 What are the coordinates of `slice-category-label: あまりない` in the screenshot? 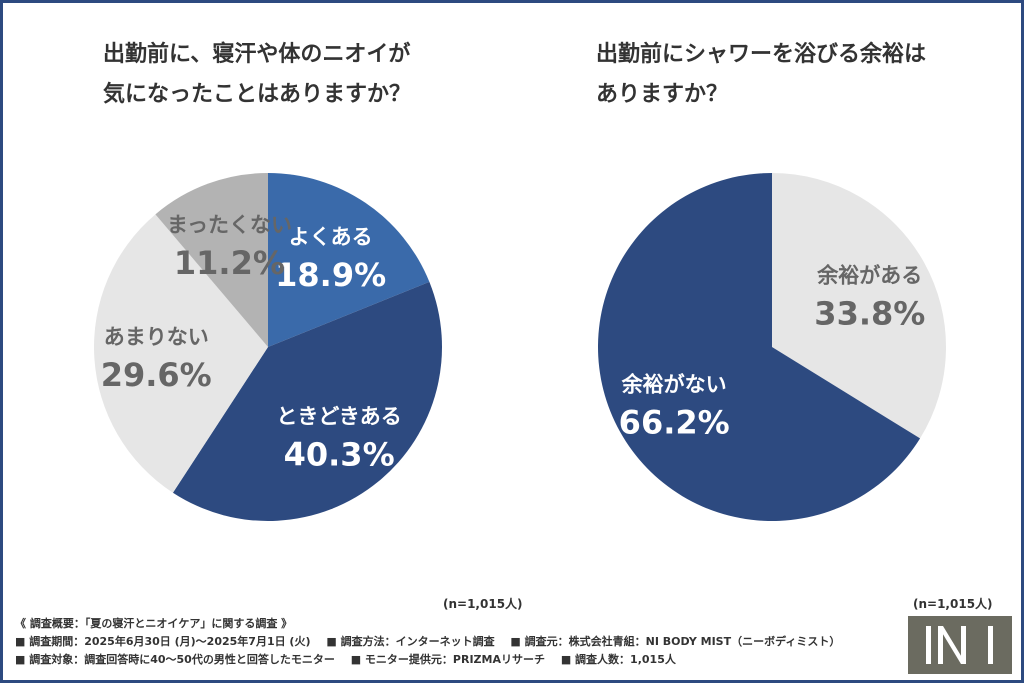 It's located at (156, 337).